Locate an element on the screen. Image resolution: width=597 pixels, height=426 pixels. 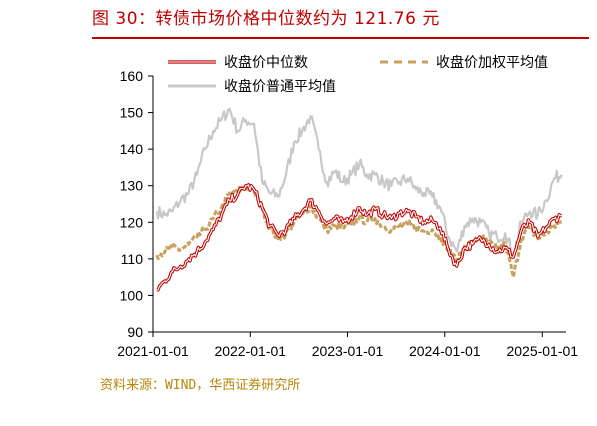
y-tick-label: 150 is located at coordinates (132, 113).